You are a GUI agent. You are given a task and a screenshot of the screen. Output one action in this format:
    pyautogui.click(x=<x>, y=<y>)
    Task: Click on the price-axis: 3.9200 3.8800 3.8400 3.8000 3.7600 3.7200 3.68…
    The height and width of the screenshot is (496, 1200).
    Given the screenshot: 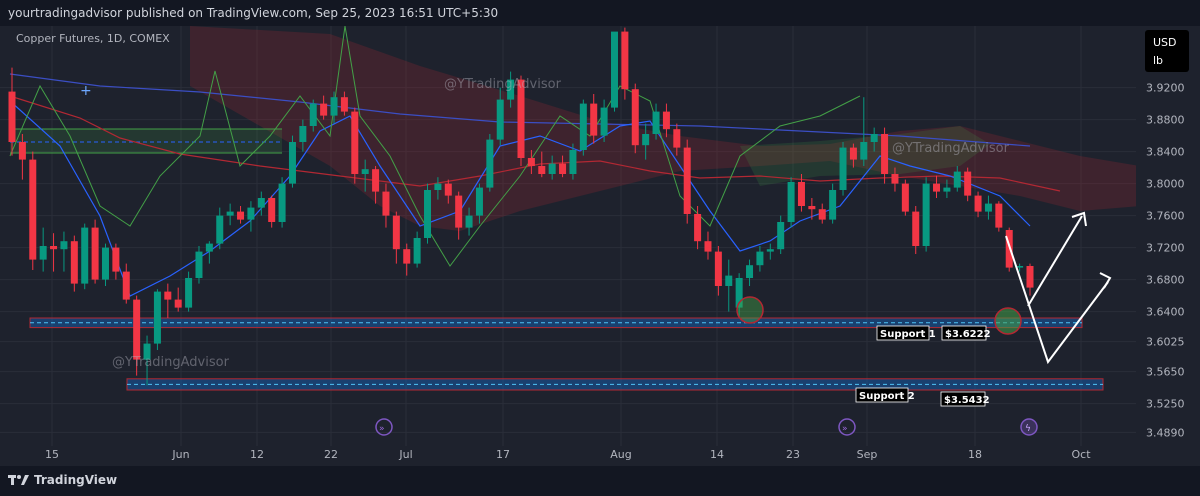 What is the action you would take?
    pyautogui.click(x=1165, y=261)
    